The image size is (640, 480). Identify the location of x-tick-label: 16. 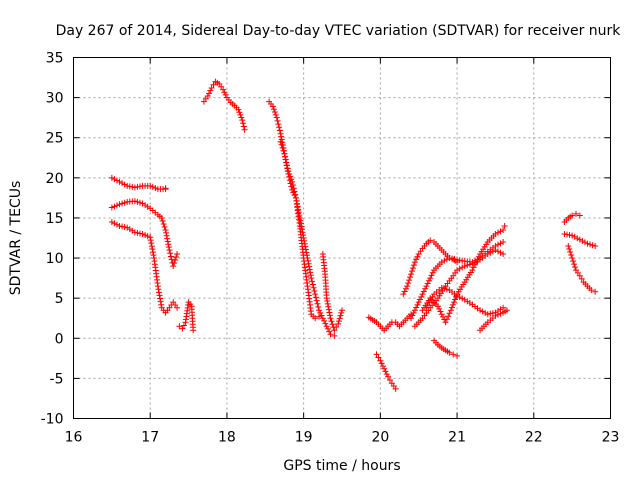
(74, 438).